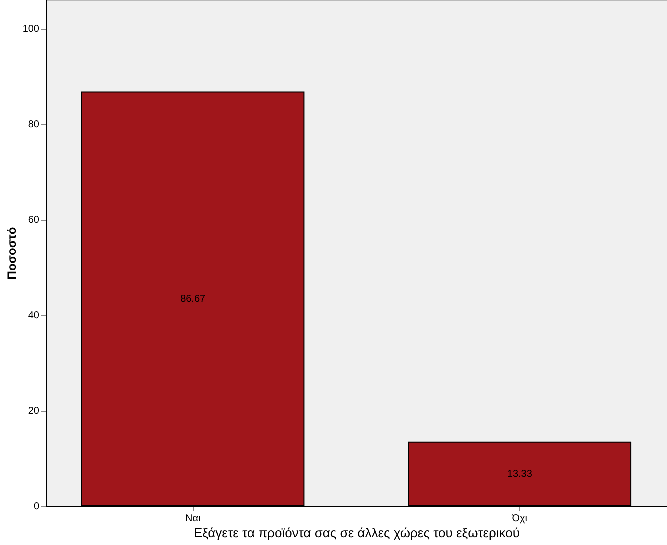  Describe the element at coordinates (193, 519) in the screenshot. I see `x-tick-label: Ναι` at that location.